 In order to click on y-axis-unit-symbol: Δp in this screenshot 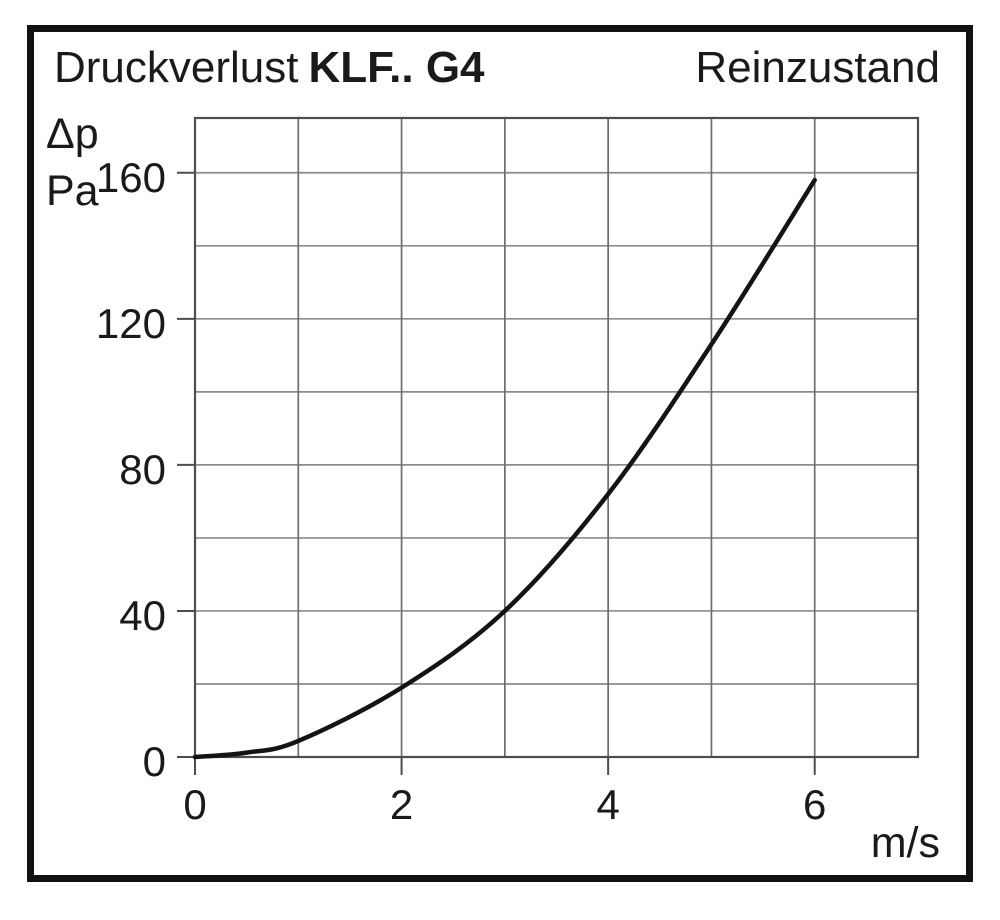, I will do `click(72, 134)`.